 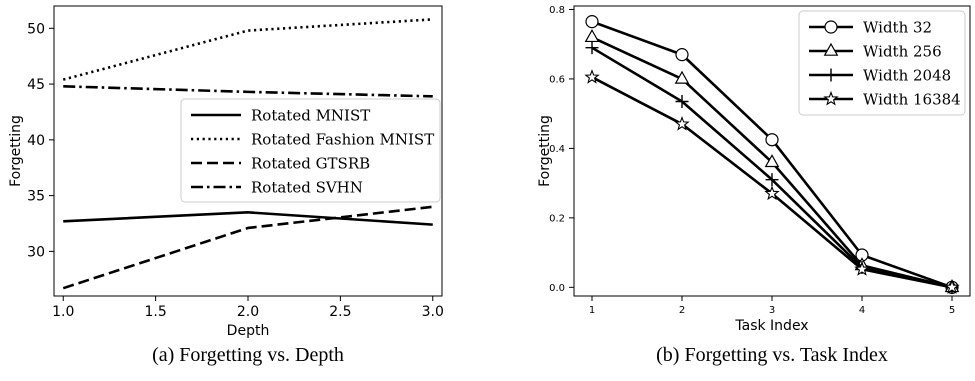 I want to click on x-tick-label: 2.5, so click(x=340, y=312).